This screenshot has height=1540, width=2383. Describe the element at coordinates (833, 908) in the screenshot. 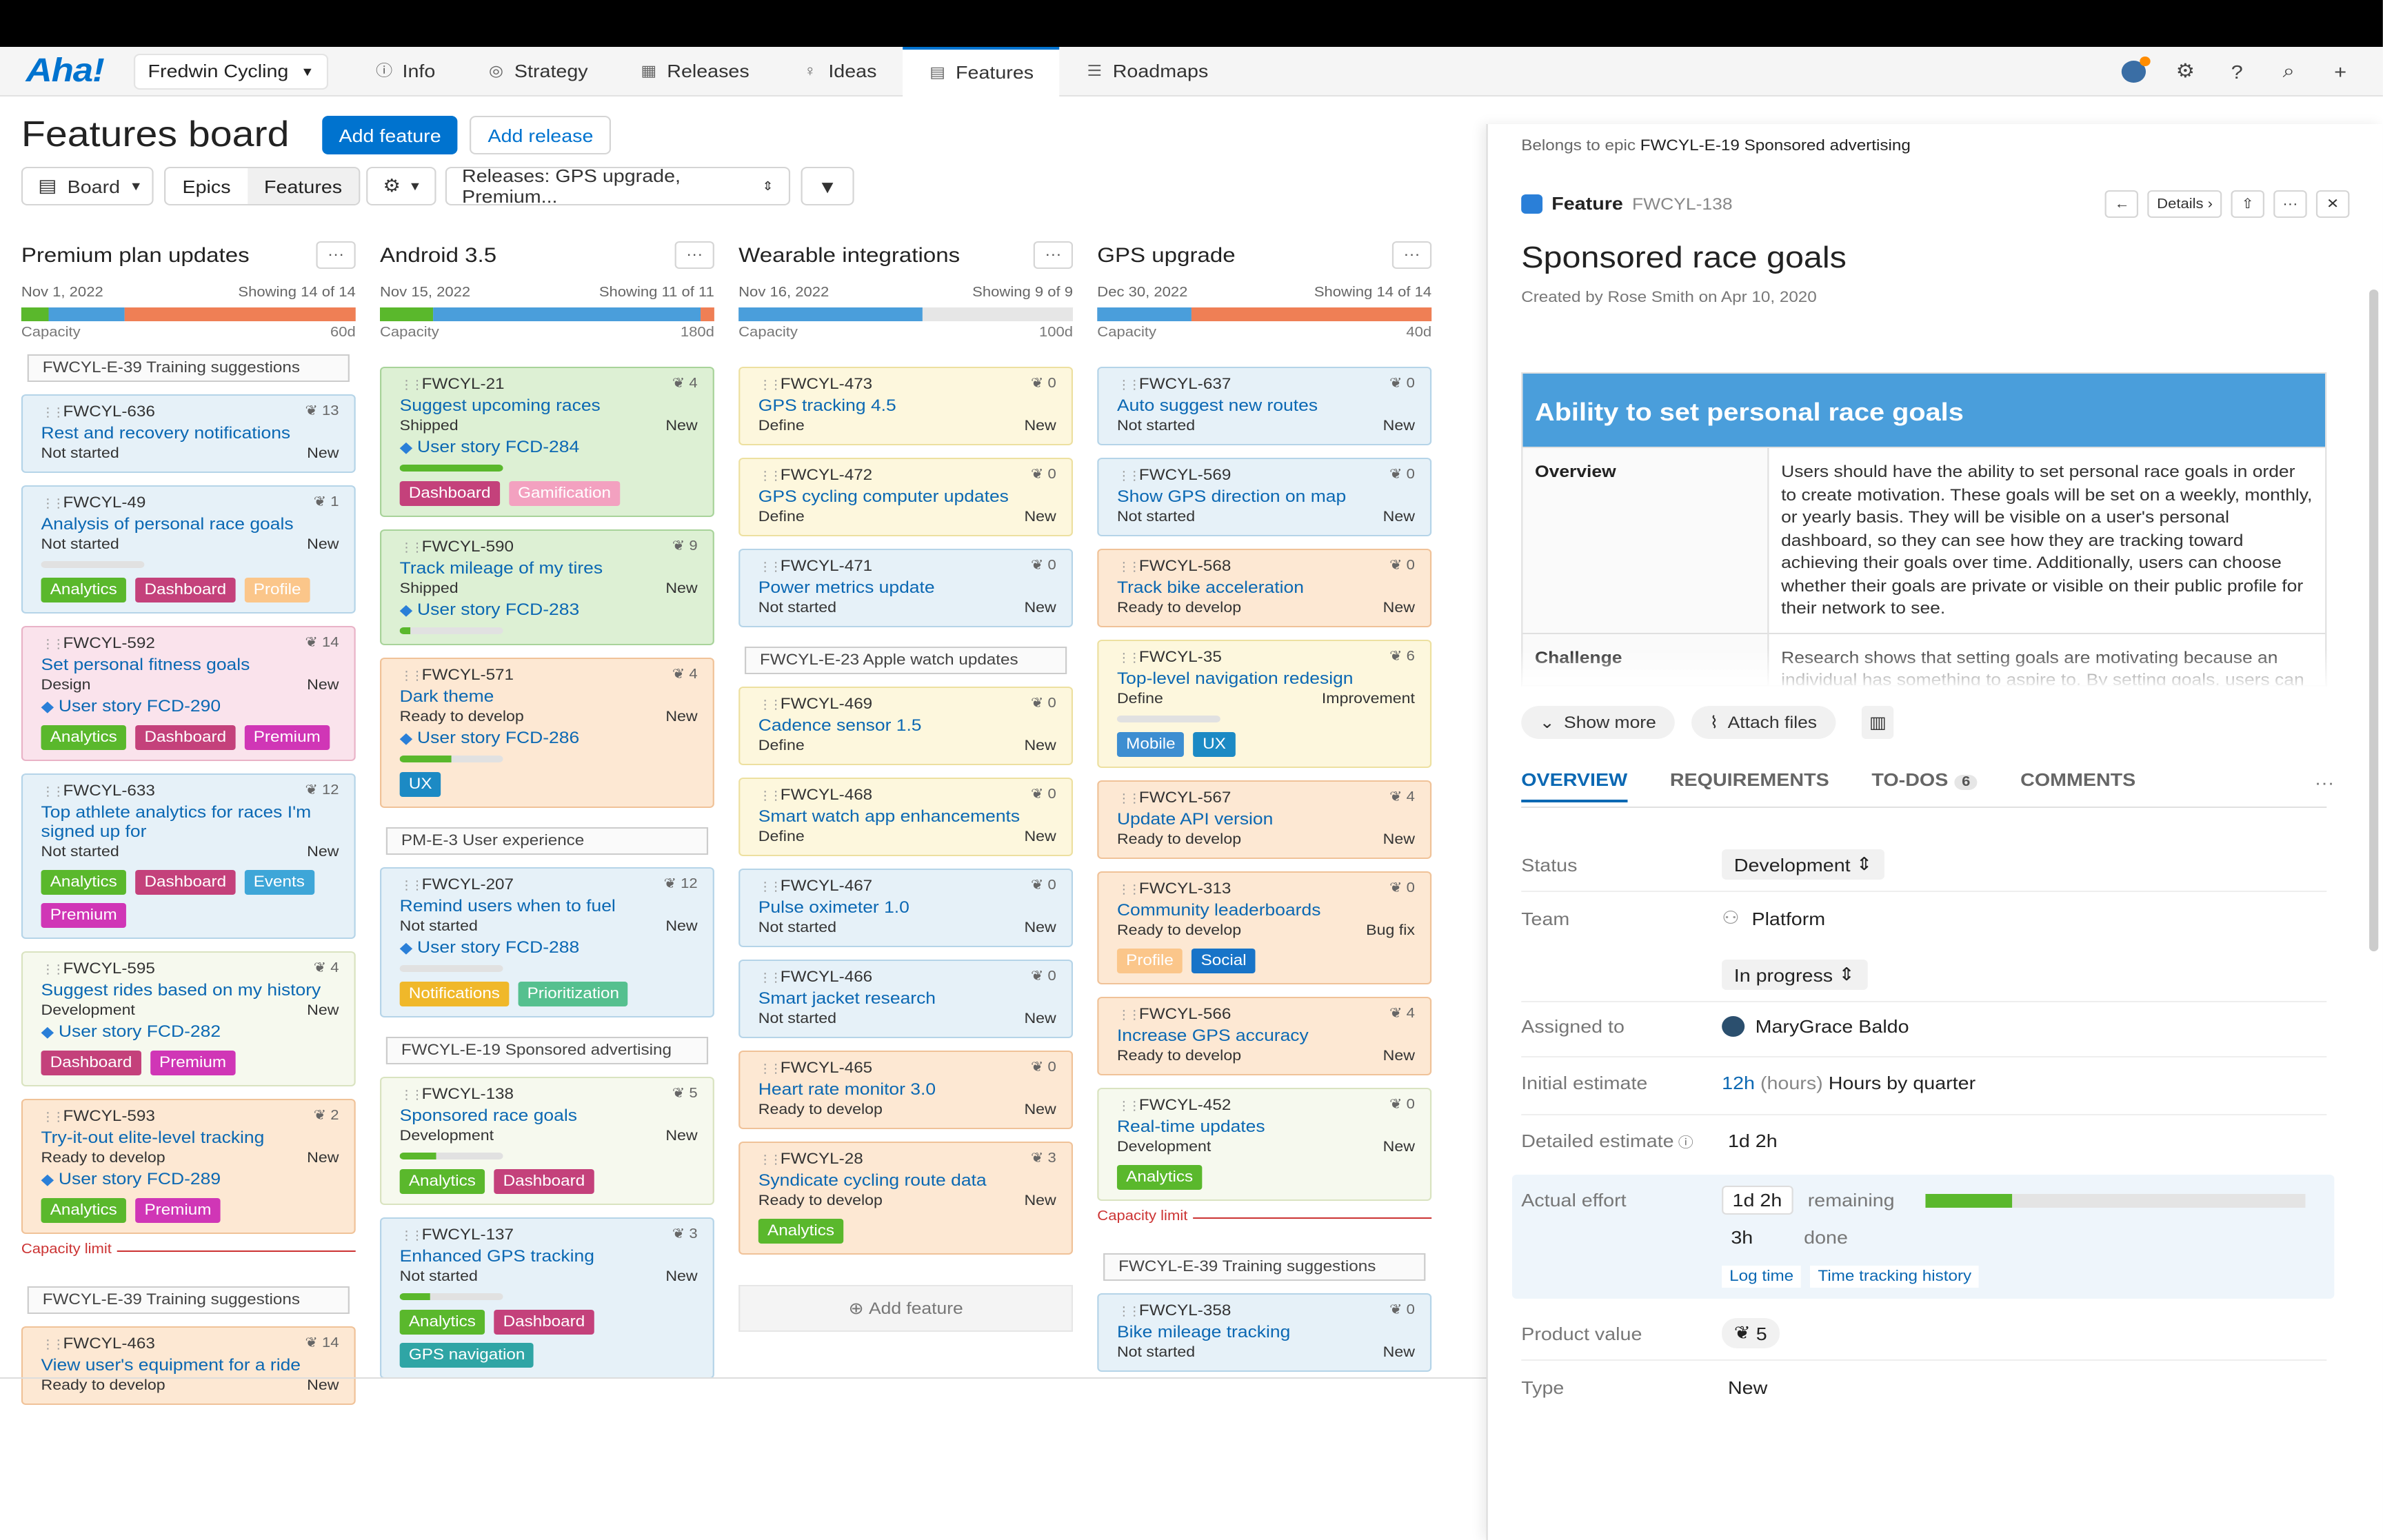

I see `feature-title-link: Pulse oximeter 1.0` at that location.